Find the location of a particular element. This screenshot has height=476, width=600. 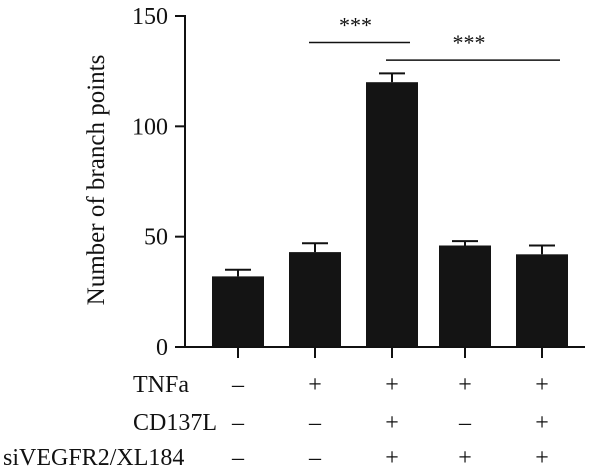

y-tick-label: 0 is located at coordinates (162, 348).